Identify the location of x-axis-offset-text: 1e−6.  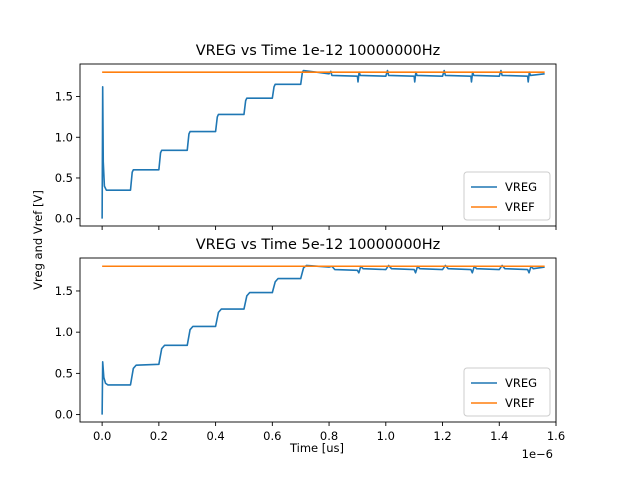
(537, 454).